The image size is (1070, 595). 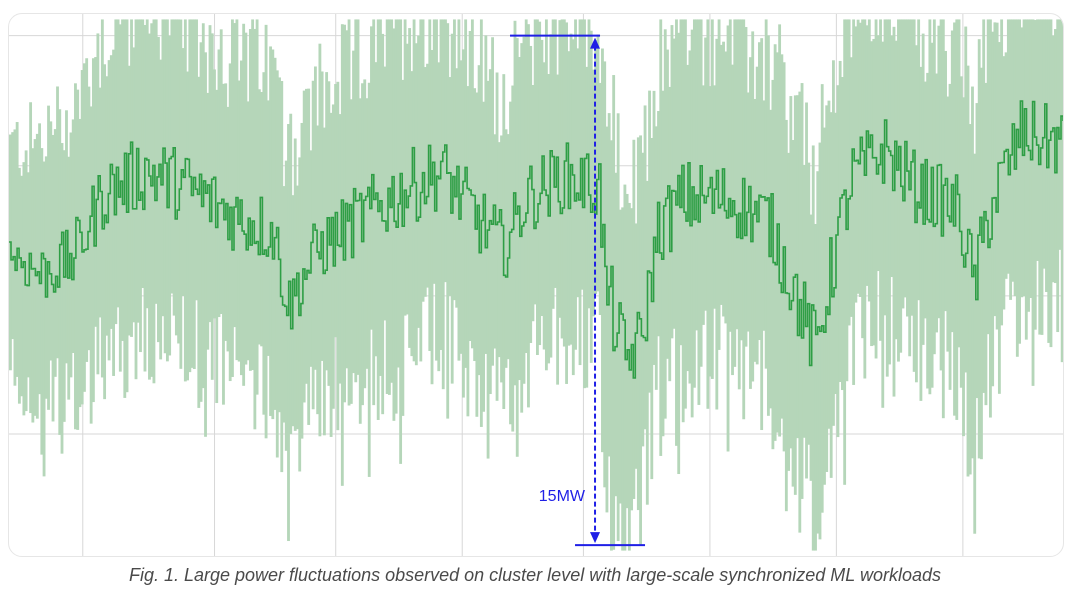 What do you see at coordinates (595, 538) in the screenshot?
I see `annotation-arrow-head-down` at bounding box center [595, 538].